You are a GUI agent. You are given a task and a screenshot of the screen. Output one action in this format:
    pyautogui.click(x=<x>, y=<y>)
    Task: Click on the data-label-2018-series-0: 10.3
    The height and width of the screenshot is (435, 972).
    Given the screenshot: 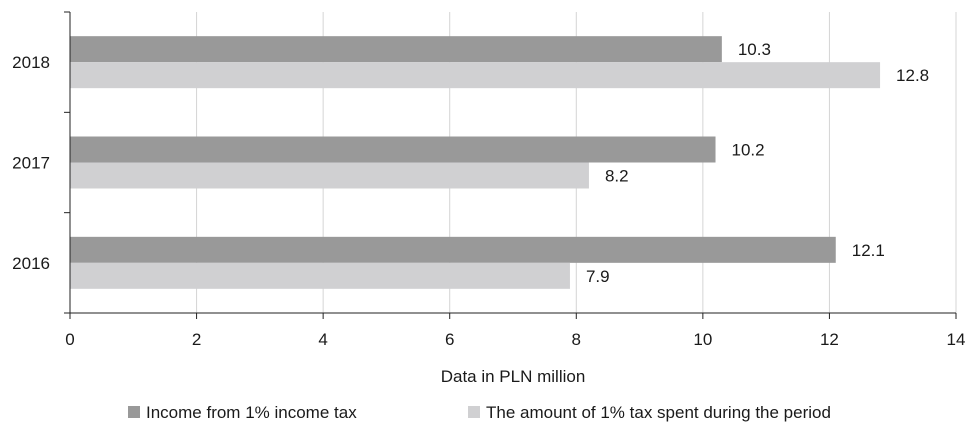 What is the action you would take?
    pyautogui.click(x=754, y=49)
    